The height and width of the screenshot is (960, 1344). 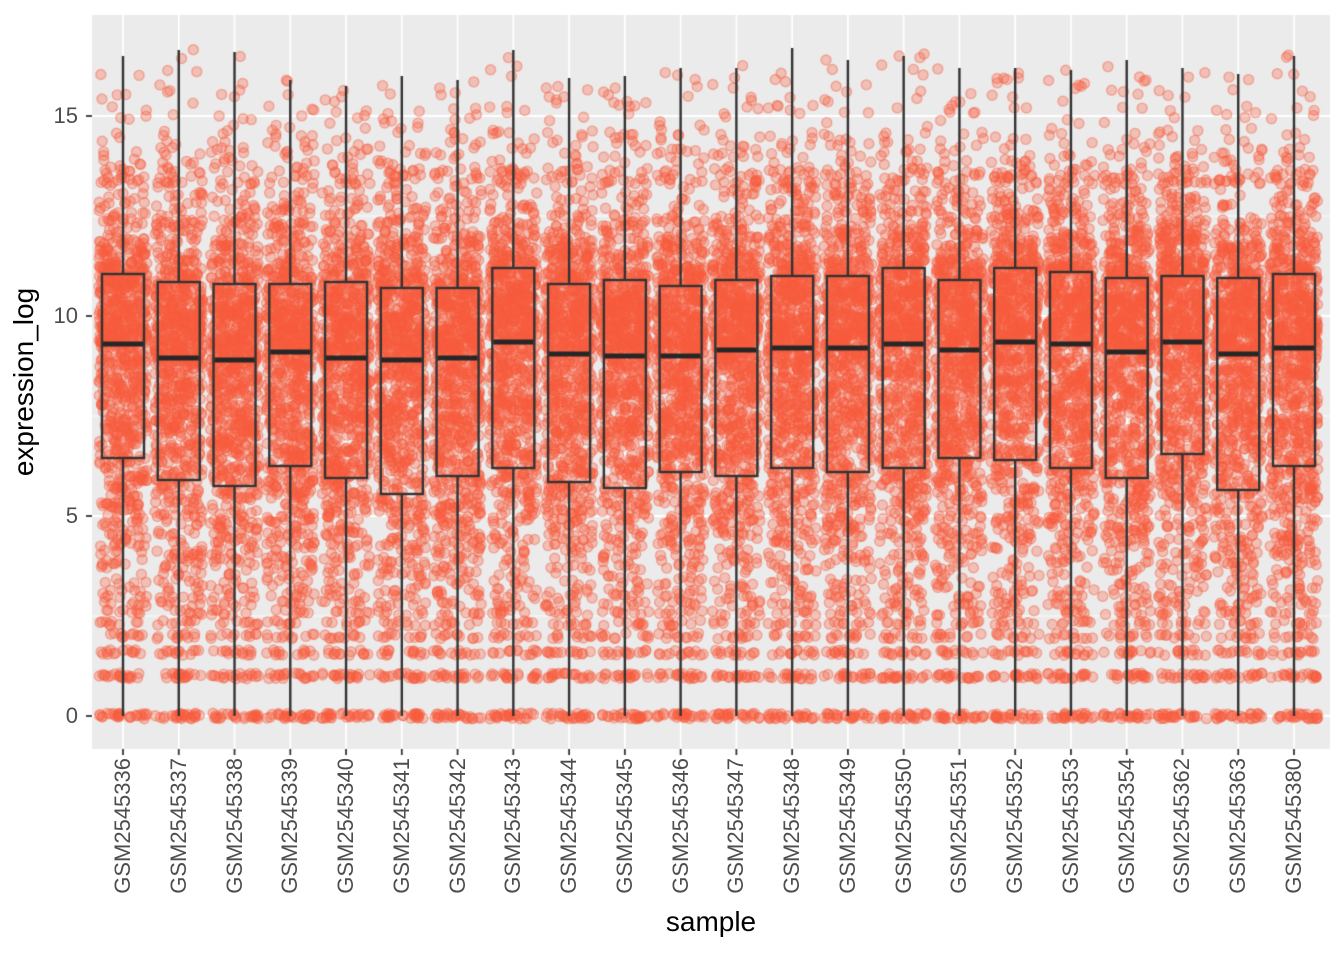 What do you see at coordinates (903, 826) in the screenshot?
I see `x-tick-label: GSM2545350` at bounding box center [903, 826].